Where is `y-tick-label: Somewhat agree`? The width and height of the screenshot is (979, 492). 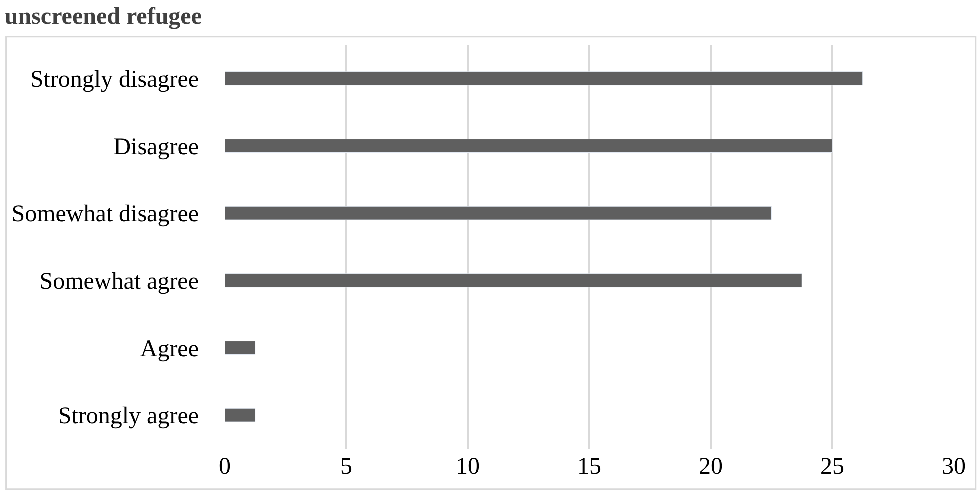
y-tick-label: Somewhat agree is located at coordinates (119, 282).